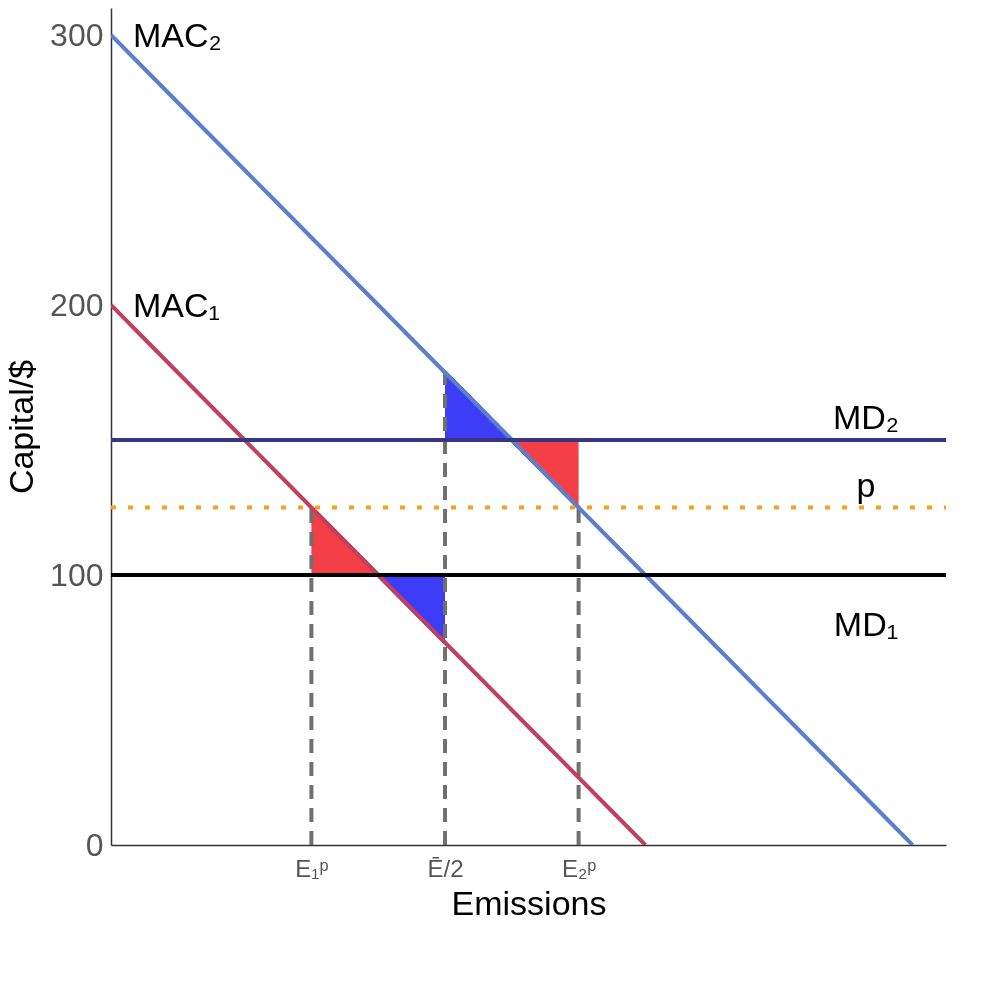  I want to click on x-tick-label: Ē/2, so click(445, 868).